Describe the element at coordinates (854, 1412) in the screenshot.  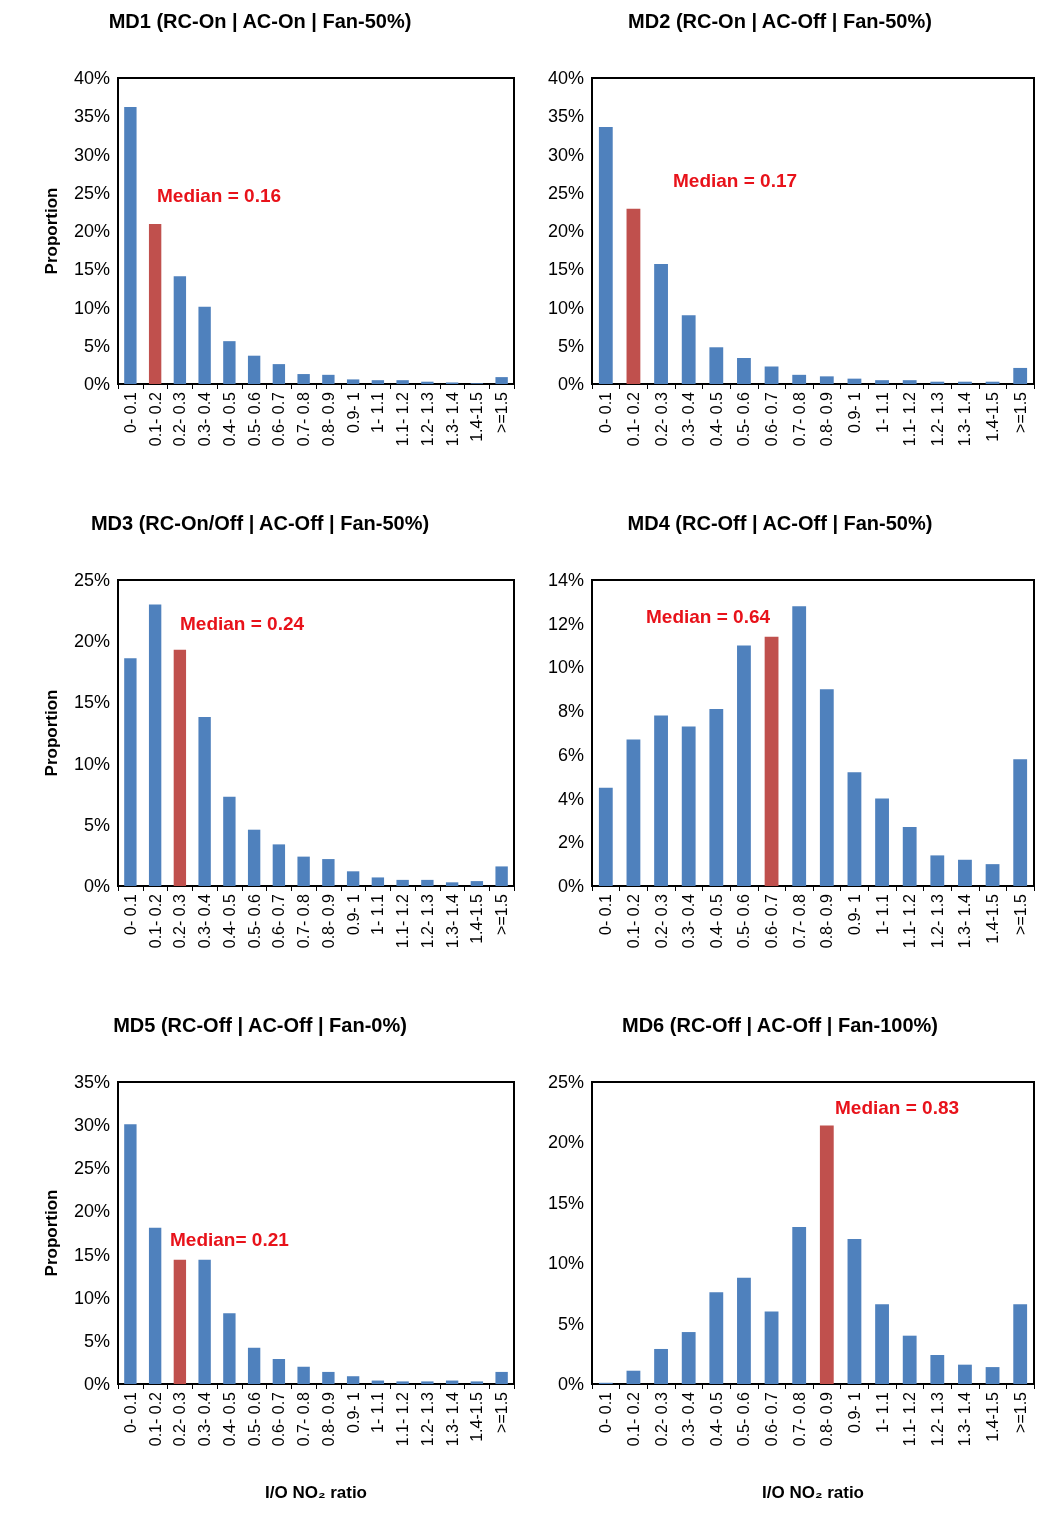
I see `x-tick-label: 0.9- 1` at that location.